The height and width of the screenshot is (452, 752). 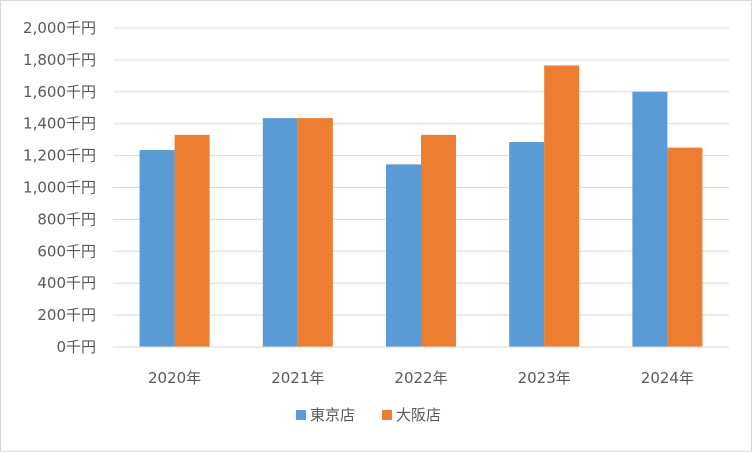 I want to click on y-tick-label: 400千円, so click(x=66, y=283).